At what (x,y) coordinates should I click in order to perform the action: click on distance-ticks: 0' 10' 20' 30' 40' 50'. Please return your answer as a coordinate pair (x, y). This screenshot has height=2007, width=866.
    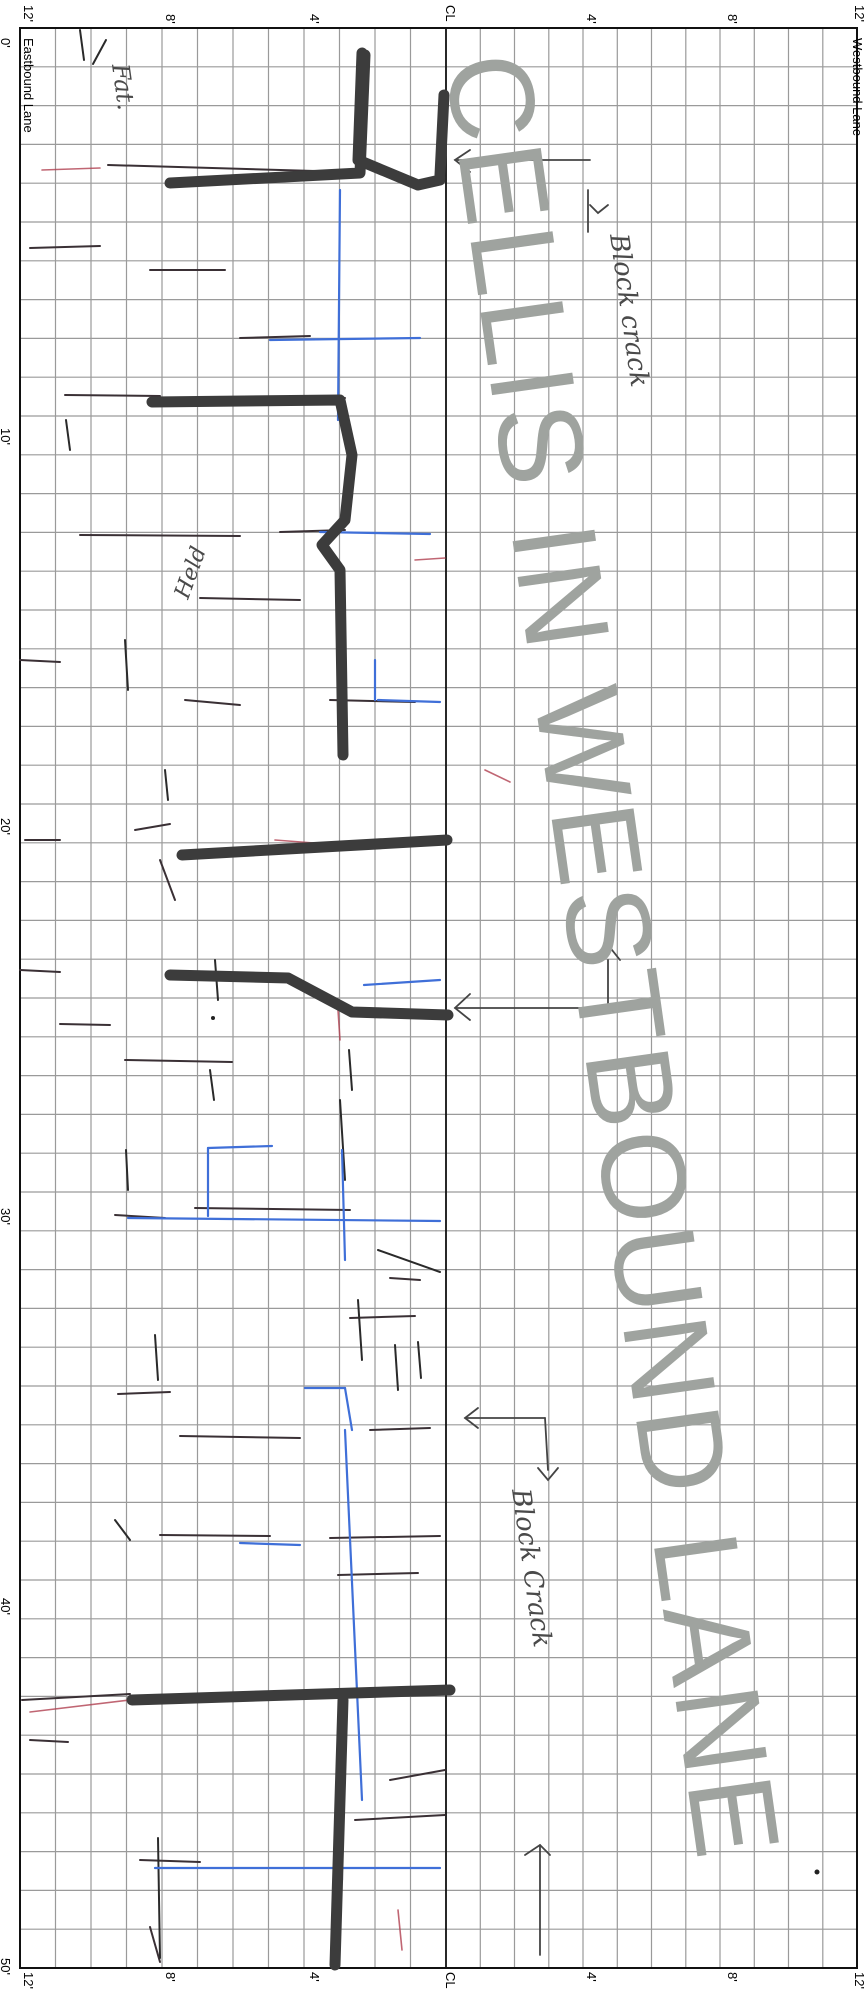
    Looking at the image, I should click on (6, 1006).